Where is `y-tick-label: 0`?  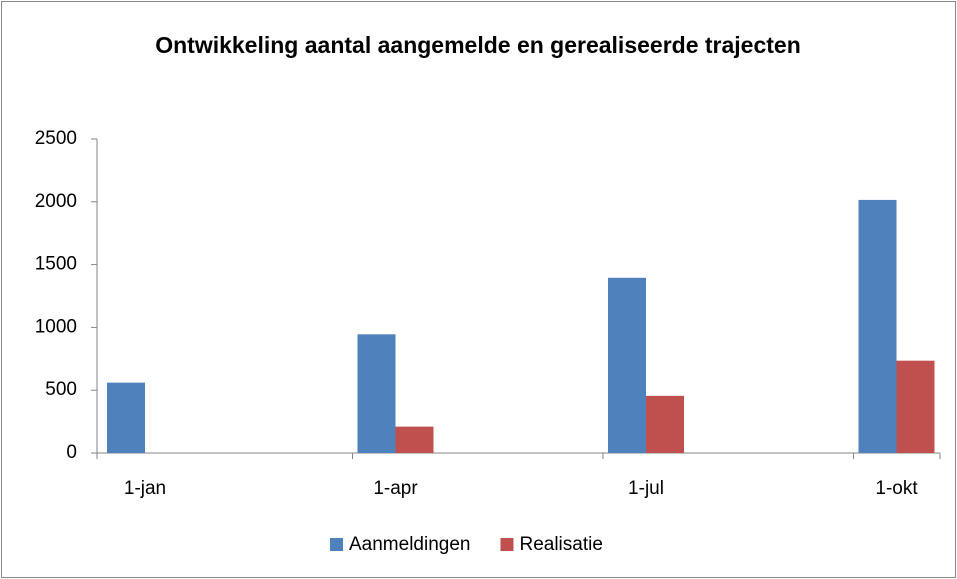 y-tick-label: 0 is located at coordinates (71, 452).